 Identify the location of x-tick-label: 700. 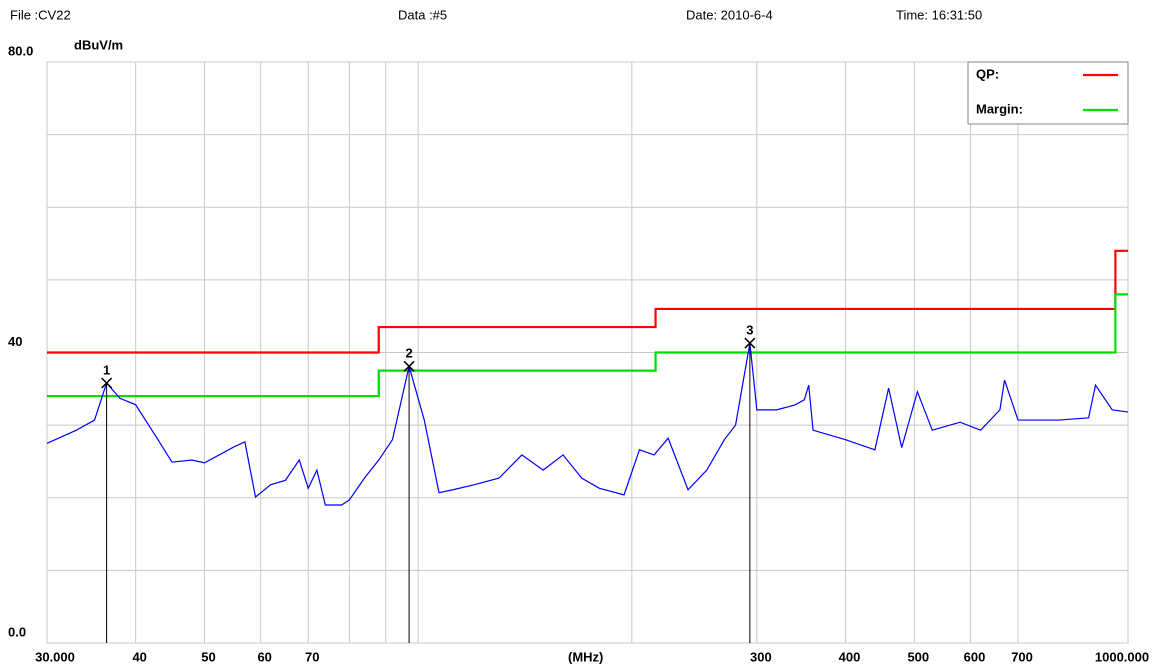
(1022, 656).